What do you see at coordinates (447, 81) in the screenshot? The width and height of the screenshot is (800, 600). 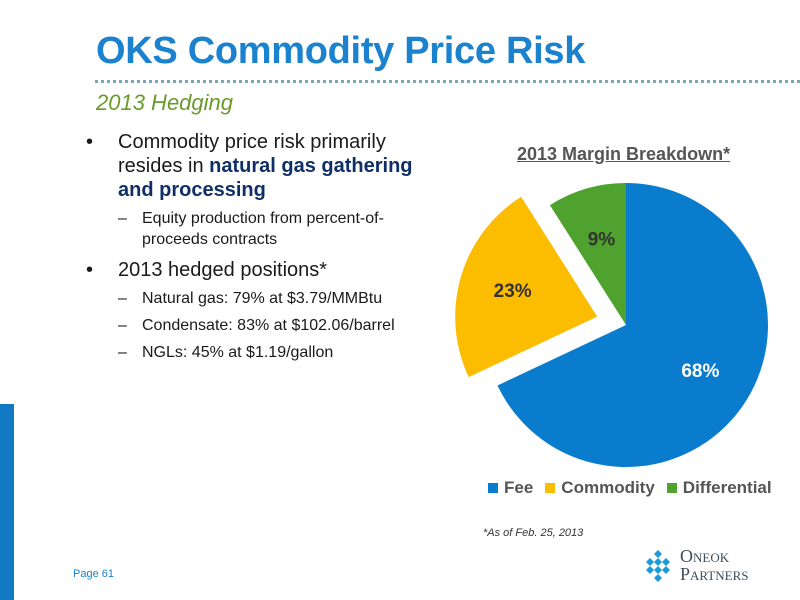 I see `title-divider` at bounding box center [447, 81].